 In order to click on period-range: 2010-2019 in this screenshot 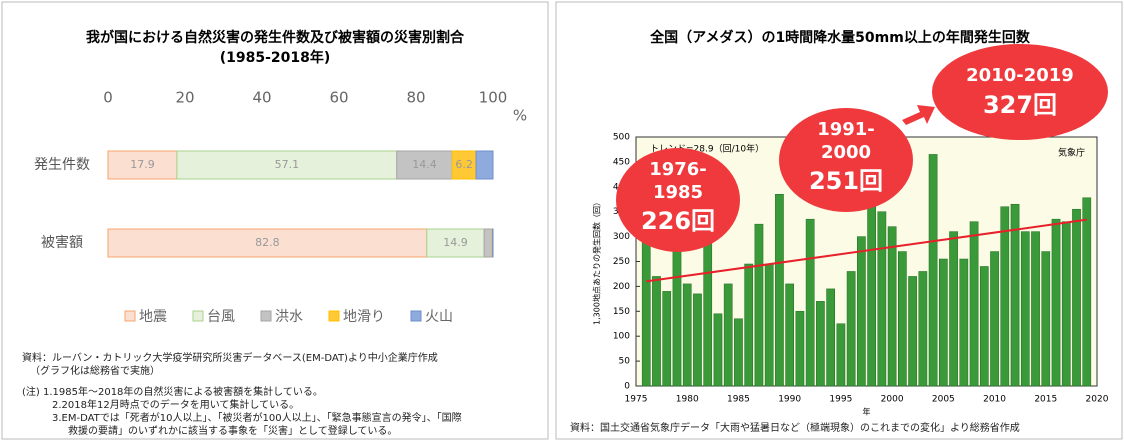, I will do `click(1020, 75)`.